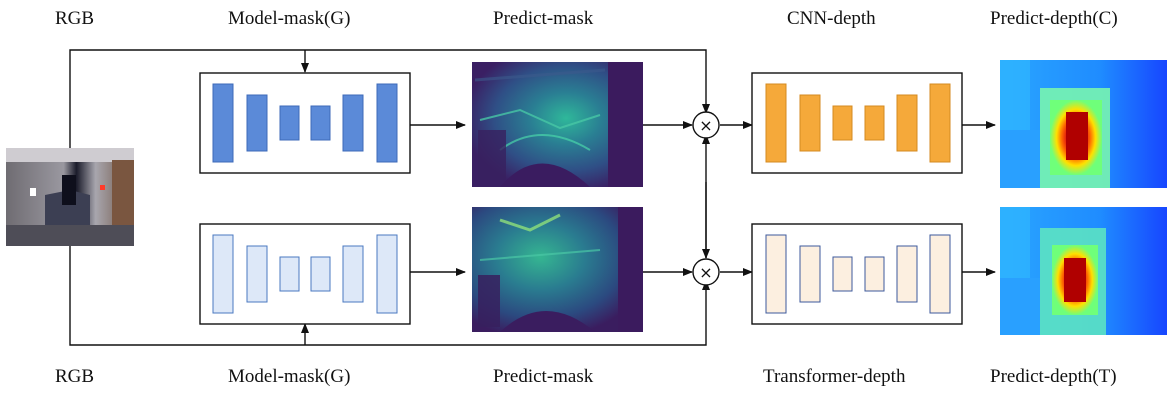  I want to click on multiply-node-top: ×, so click(706, 125).